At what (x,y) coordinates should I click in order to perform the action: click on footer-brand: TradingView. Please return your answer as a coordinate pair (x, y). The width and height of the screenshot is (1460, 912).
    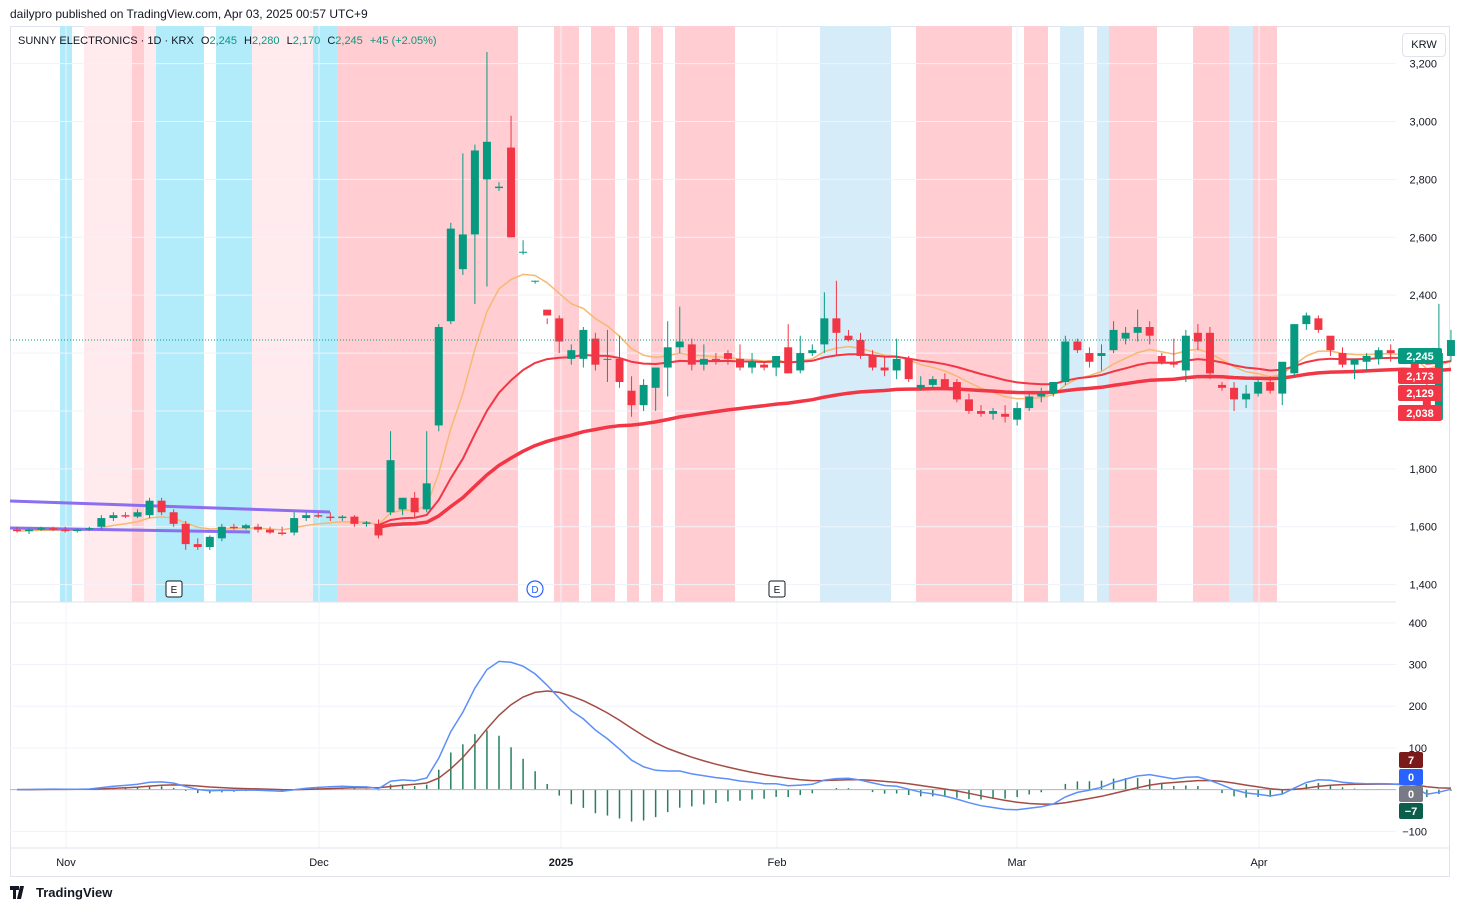
    Looking at the image, I should click on (61, 892).